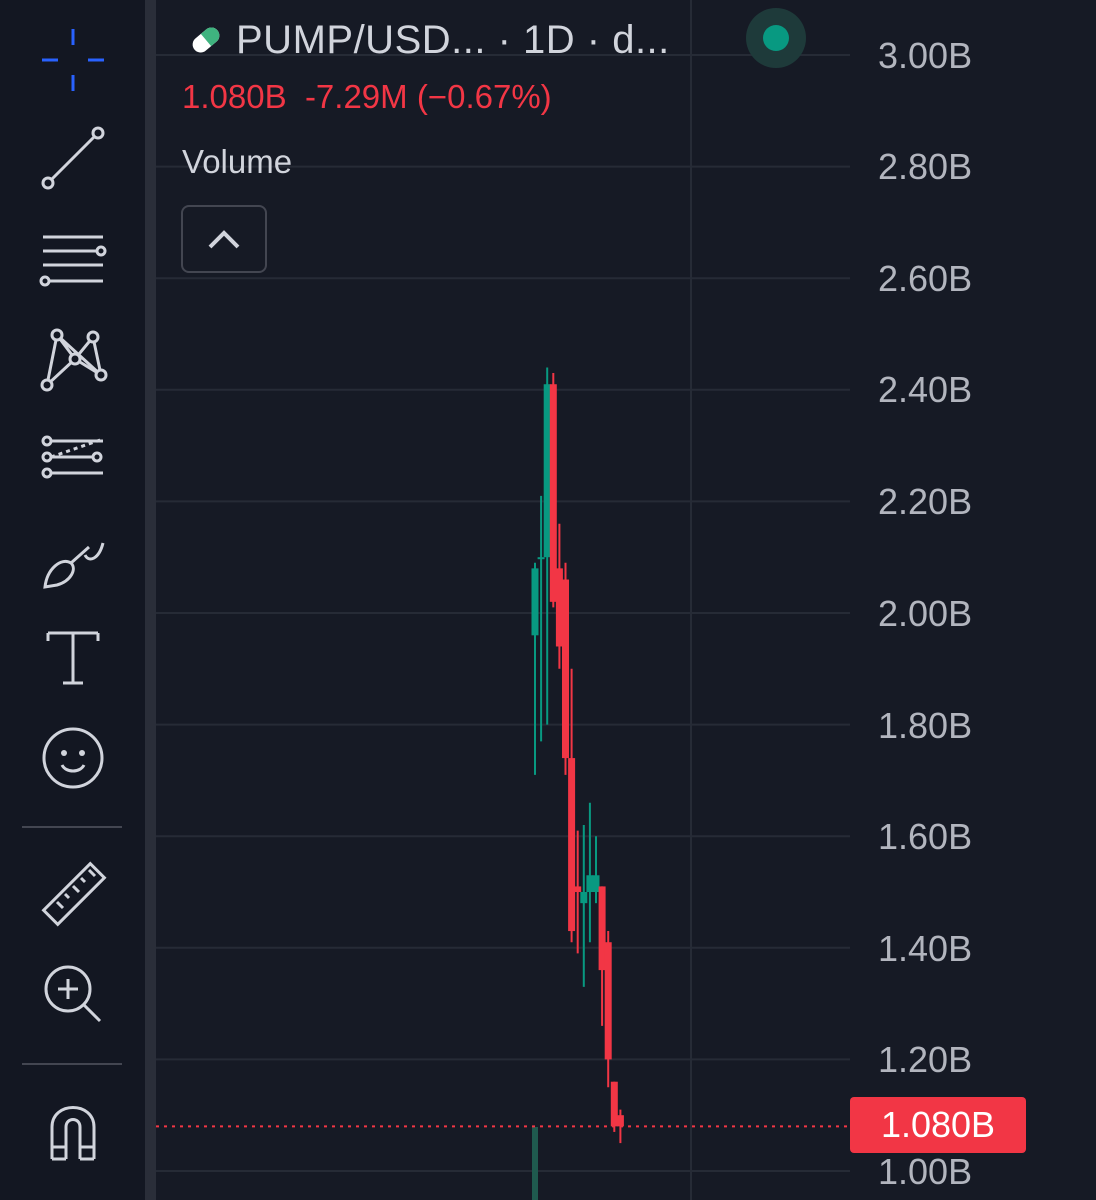  I want to click on pattern-tool, so click(73, 358).